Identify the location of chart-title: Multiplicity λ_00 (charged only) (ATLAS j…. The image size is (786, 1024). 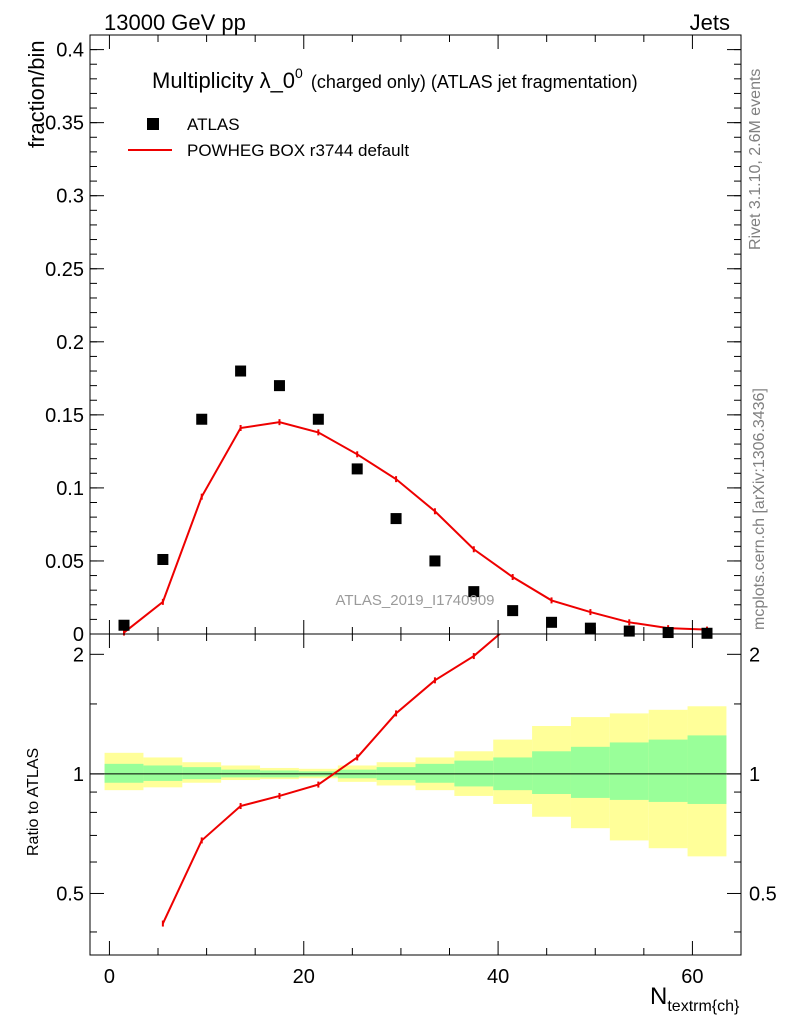
(395, 79).